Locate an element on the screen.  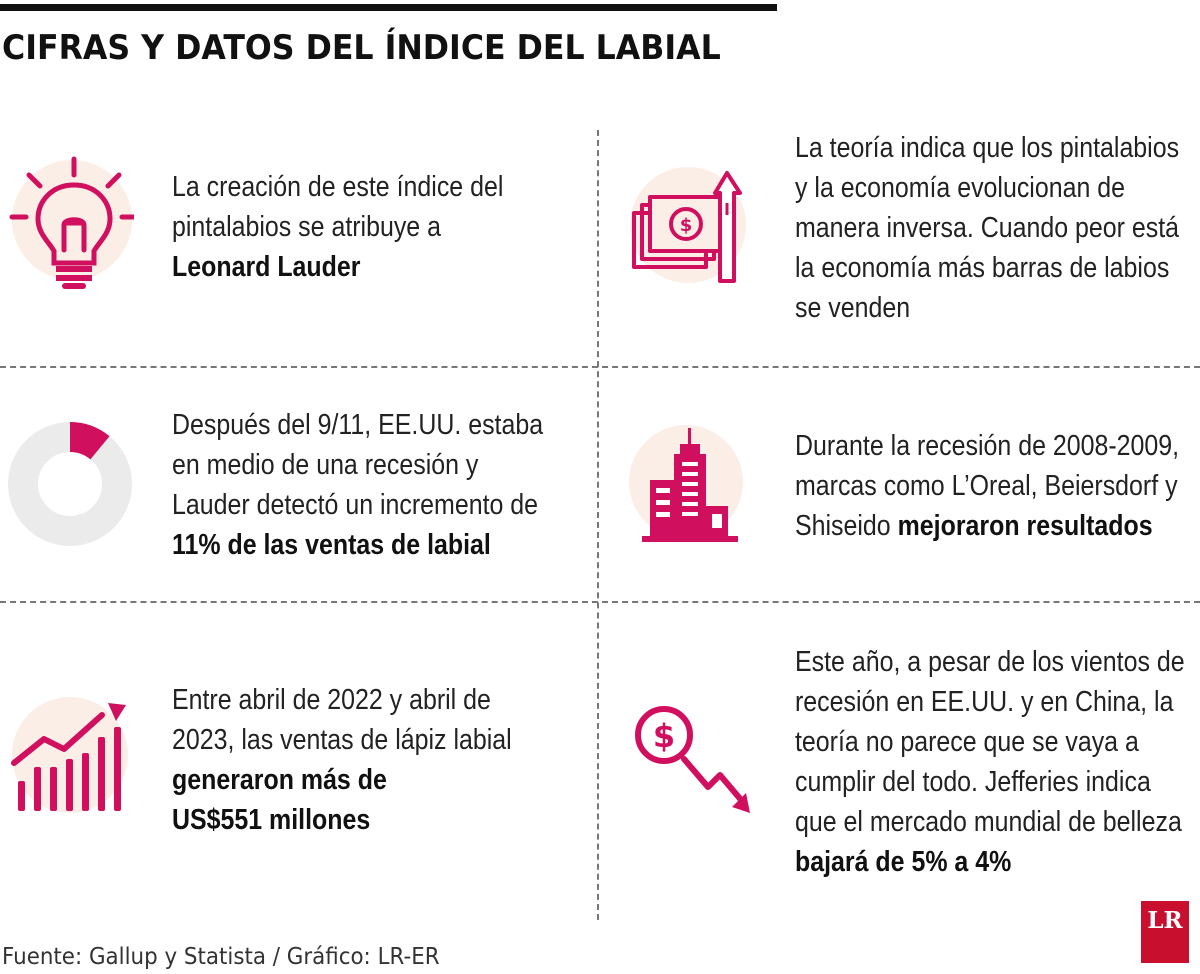
vertical-divider is located at coordinates (598, 525).